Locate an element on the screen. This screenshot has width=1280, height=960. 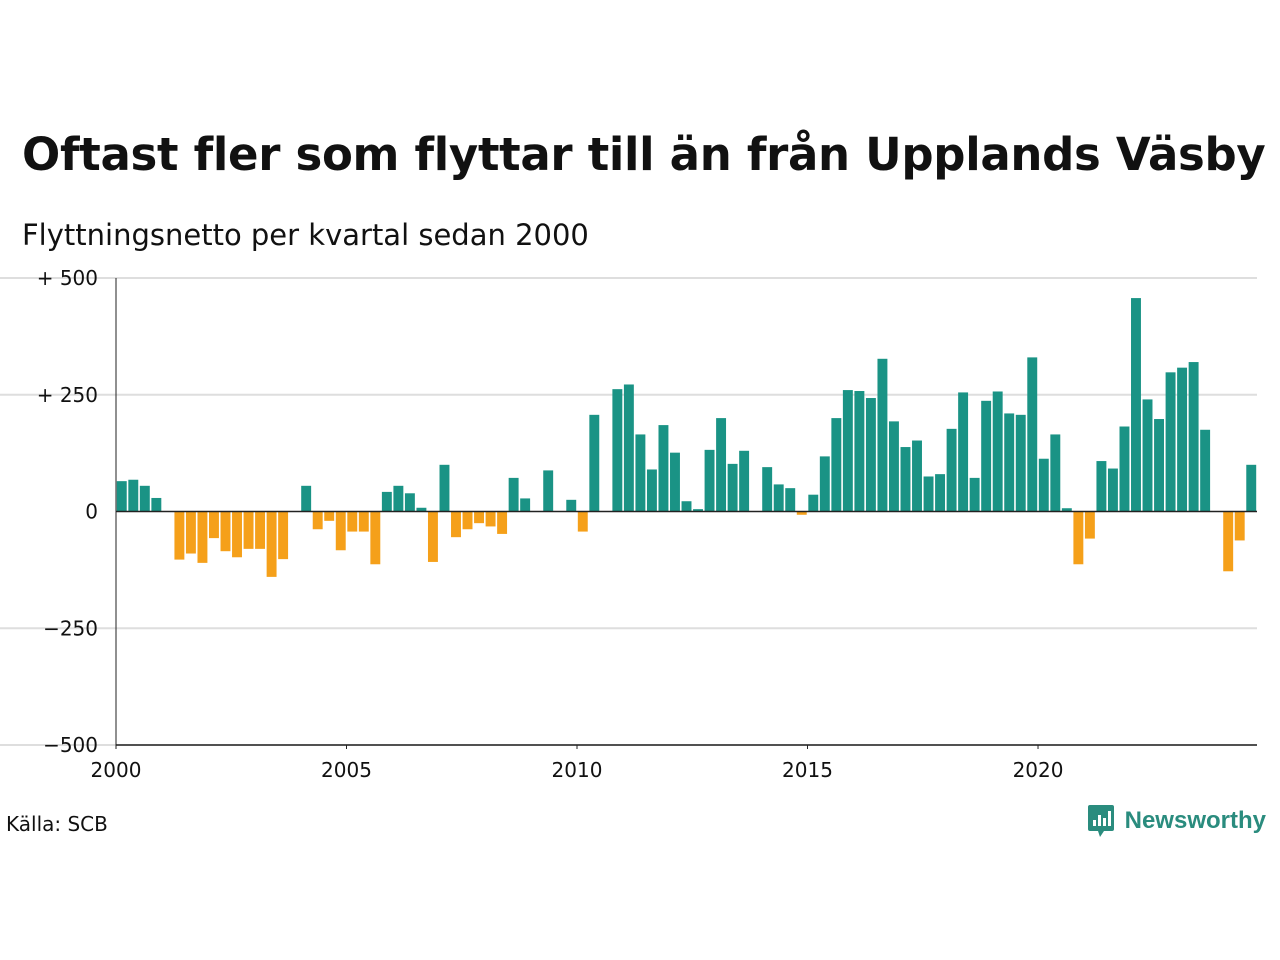
y-tick-label: −250 is located at coordinates (70, 628).